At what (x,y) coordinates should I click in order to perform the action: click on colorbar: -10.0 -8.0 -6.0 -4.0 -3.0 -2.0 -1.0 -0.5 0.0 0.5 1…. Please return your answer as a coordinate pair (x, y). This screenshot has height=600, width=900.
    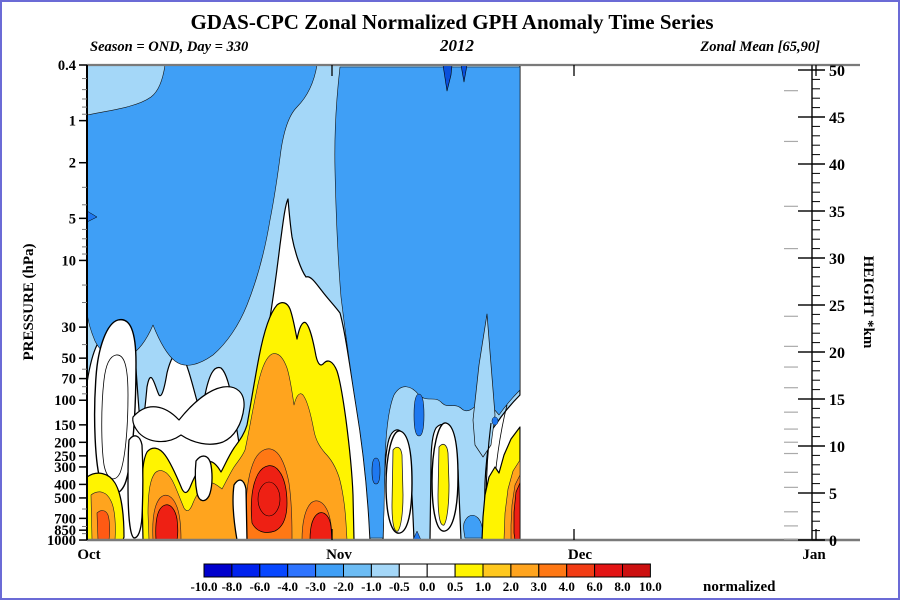
    Looking at the image, I should click on (426, 578).